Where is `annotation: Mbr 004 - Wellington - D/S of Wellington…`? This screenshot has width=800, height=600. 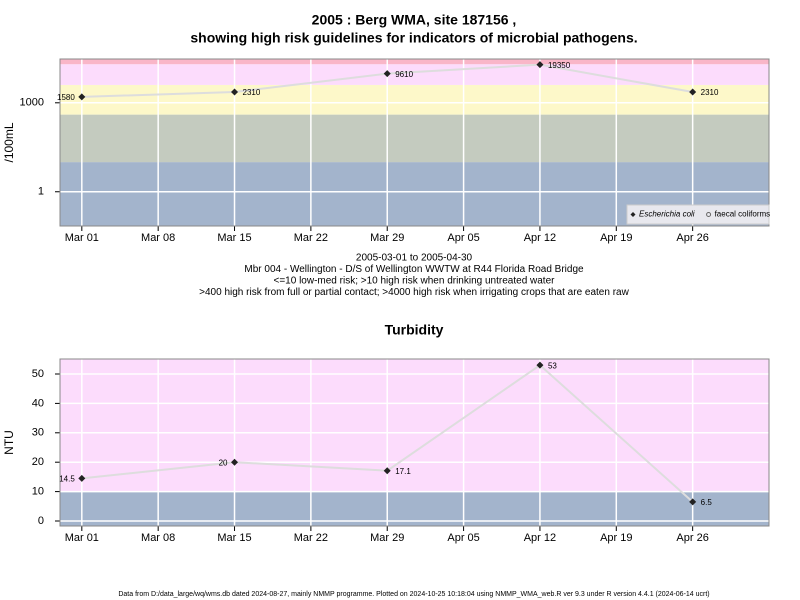
annotation: Mbr 004 - Wellington - D/S of Wellington… is located at coordinates (414, 269).